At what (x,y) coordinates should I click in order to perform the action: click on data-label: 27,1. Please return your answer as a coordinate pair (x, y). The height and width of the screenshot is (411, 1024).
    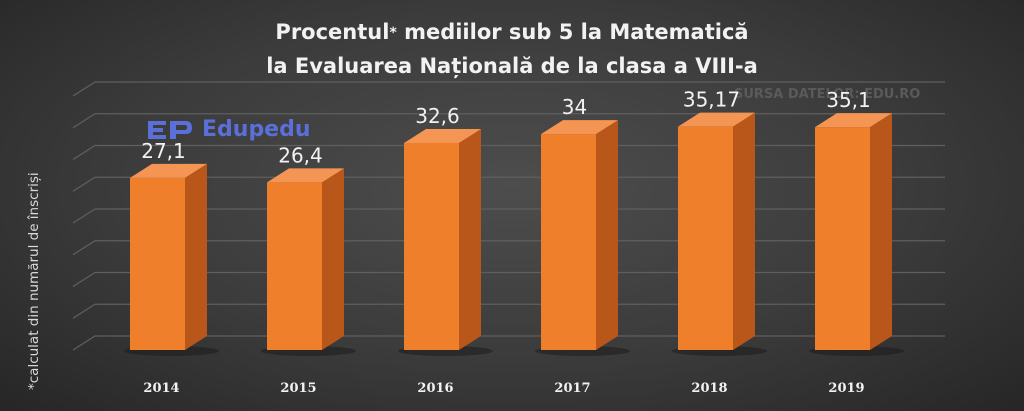
    Looking at the image, I should click on (163, 151).